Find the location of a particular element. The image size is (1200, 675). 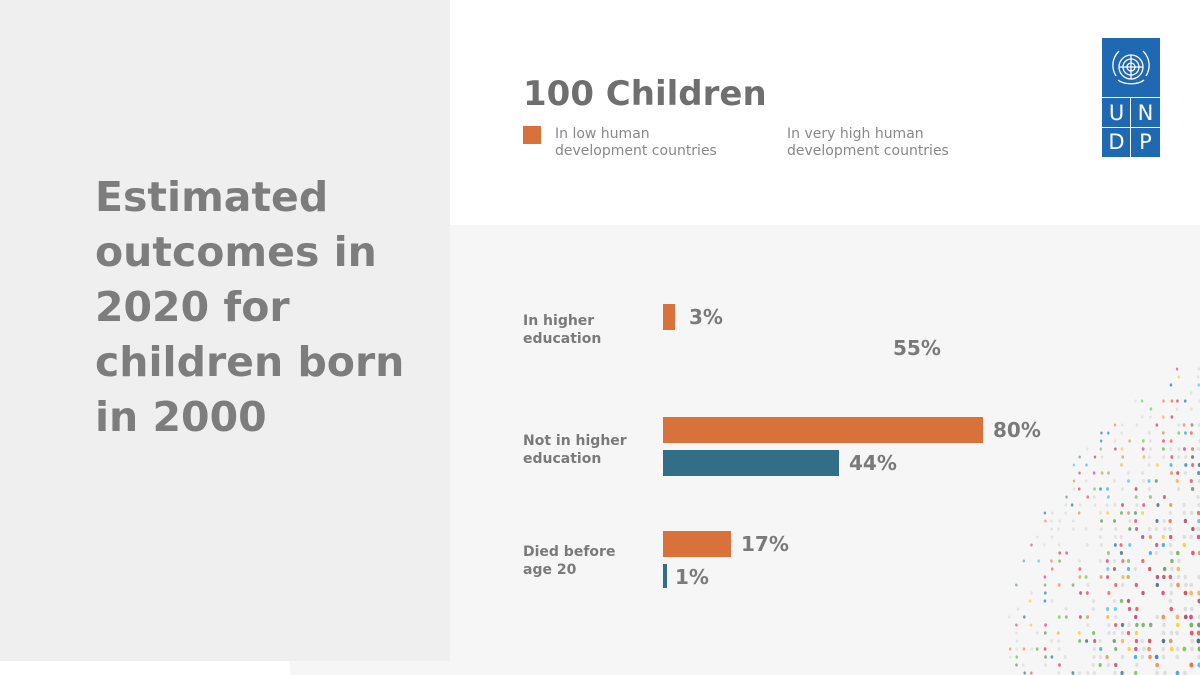

value-label-low-not-in-higher-education: 80% is located at coordinates (1017, 430).